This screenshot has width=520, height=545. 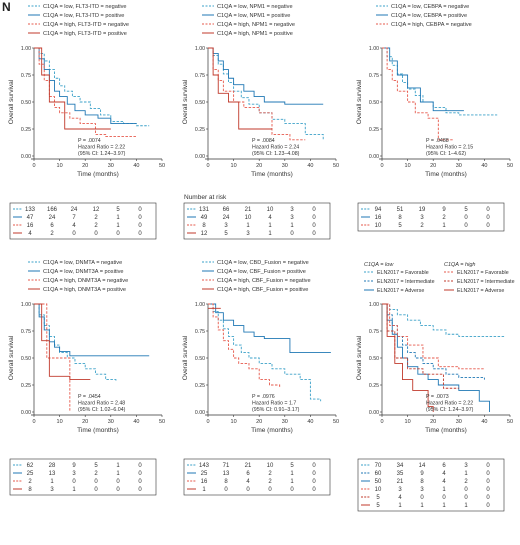 What do you see at coordinates (83, 16) in the screenshot?
I see `legend-label: C1QA = low, FLT3-ITD = positive` at bounding box center [83, 16].